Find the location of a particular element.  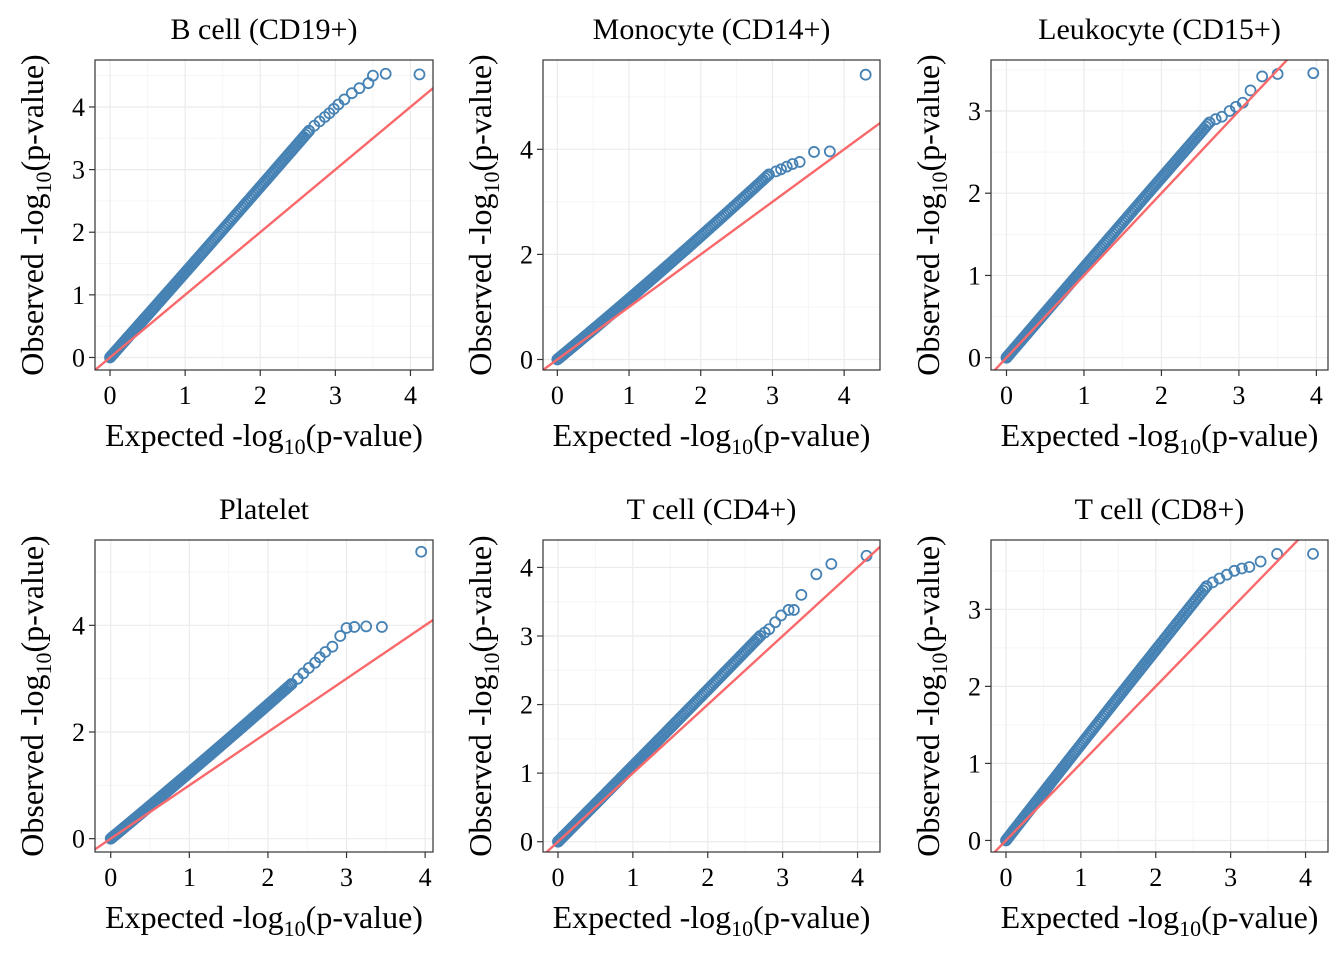

panel-background is located at coordinates (1159, 696).